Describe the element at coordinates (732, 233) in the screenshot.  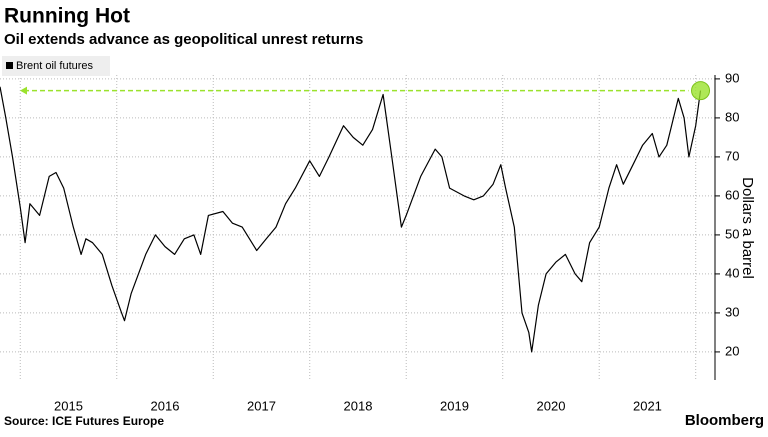
I see `y-tick-label: 50` at that location.